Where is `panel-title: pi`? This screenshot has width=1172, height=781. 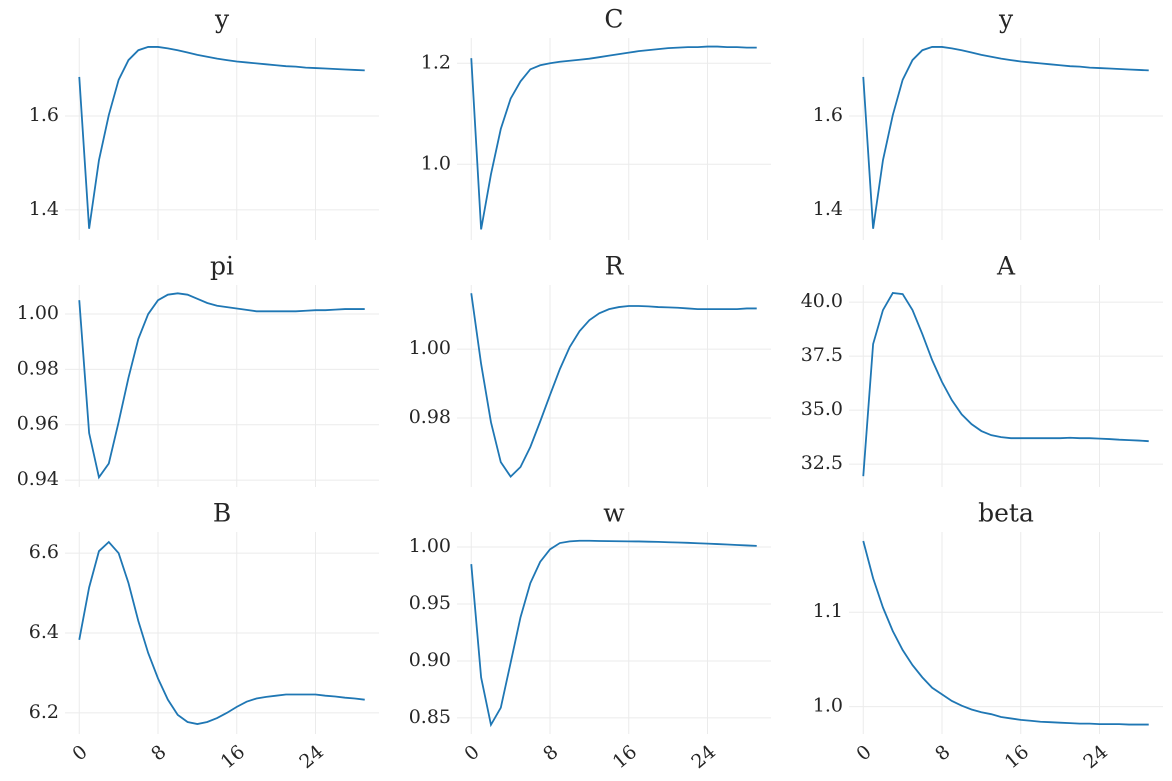 panel-title: pi is located at coordinates (222, 266).